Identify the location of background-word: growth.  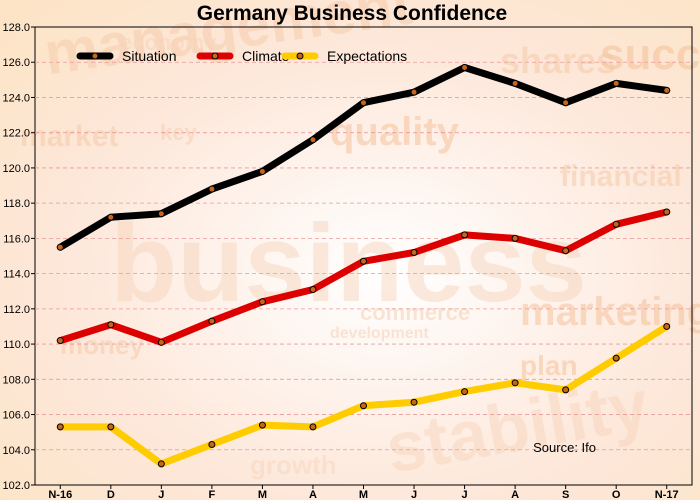
(293, 465).